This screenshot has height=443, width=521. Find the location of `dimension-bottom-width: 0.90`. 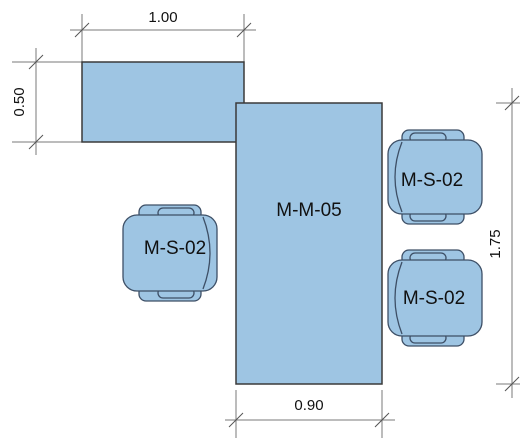

dimension-bottom-width: 0.90 is located at coordinates (310, 414).